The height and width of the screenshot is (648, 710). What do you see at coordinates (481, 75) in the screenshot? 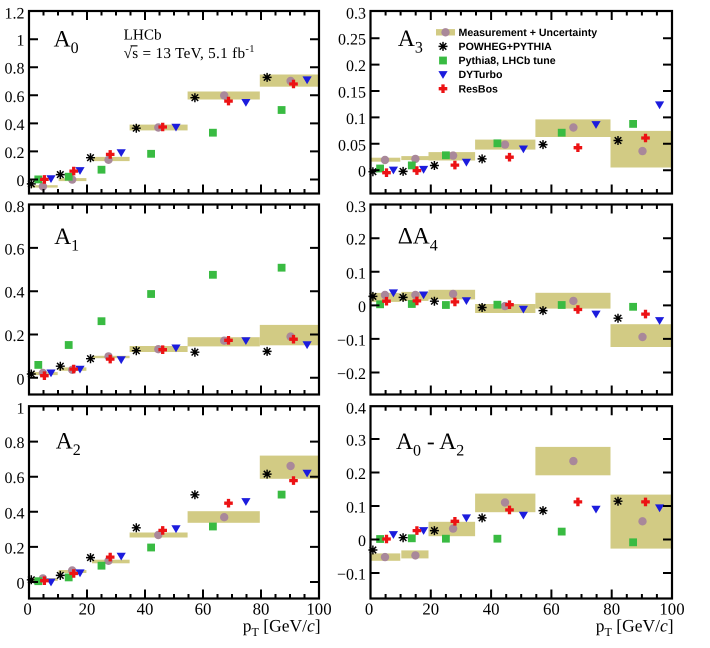
I see `svg-text: DYTurbo` at bounding box center [481, 75].